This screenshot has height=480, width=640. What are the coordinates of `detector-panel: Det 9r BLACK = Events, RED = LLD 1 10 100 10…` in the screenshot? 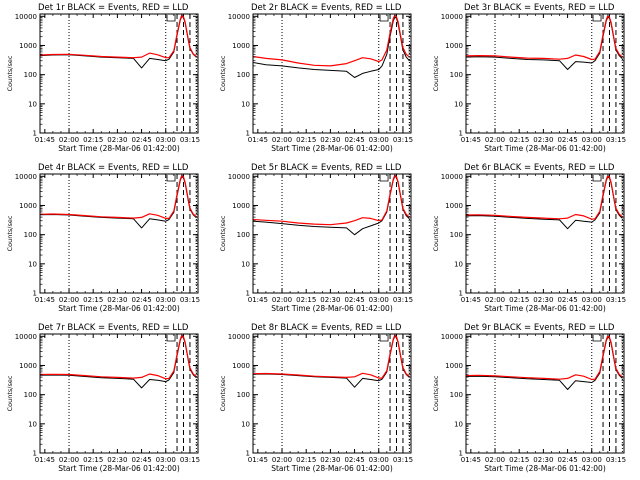 It's located at (529, 398).